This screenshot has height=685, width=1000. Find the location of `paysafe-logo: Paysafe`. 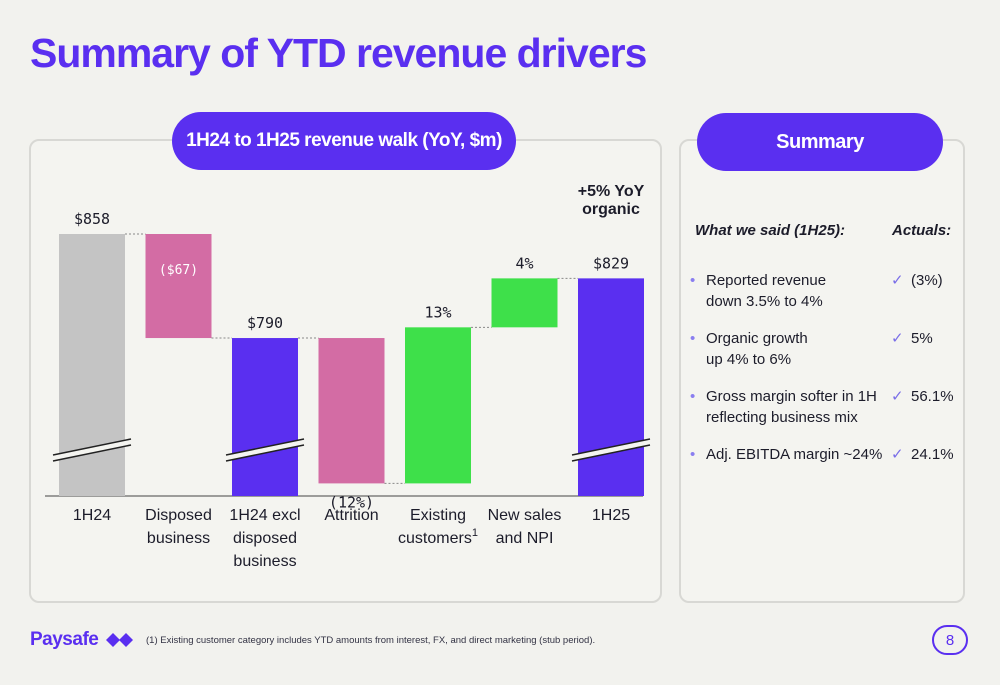

paysafe-logo: Paysafe is located at coordinates (83, 640).